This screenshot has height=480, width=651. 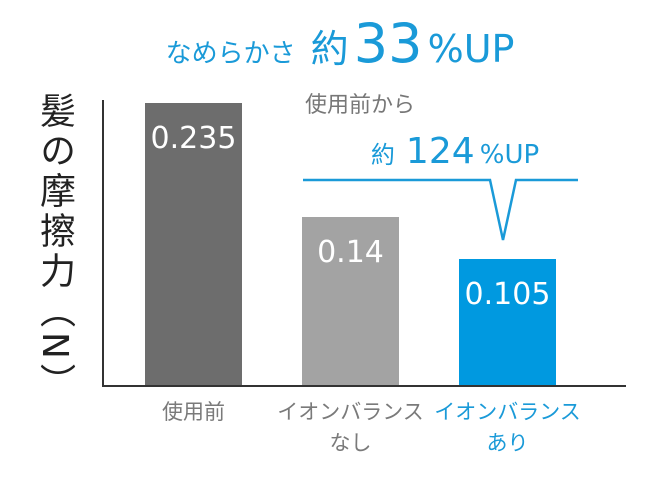 I want to click on title-suffix: %UP, so click(x=471, y=49).